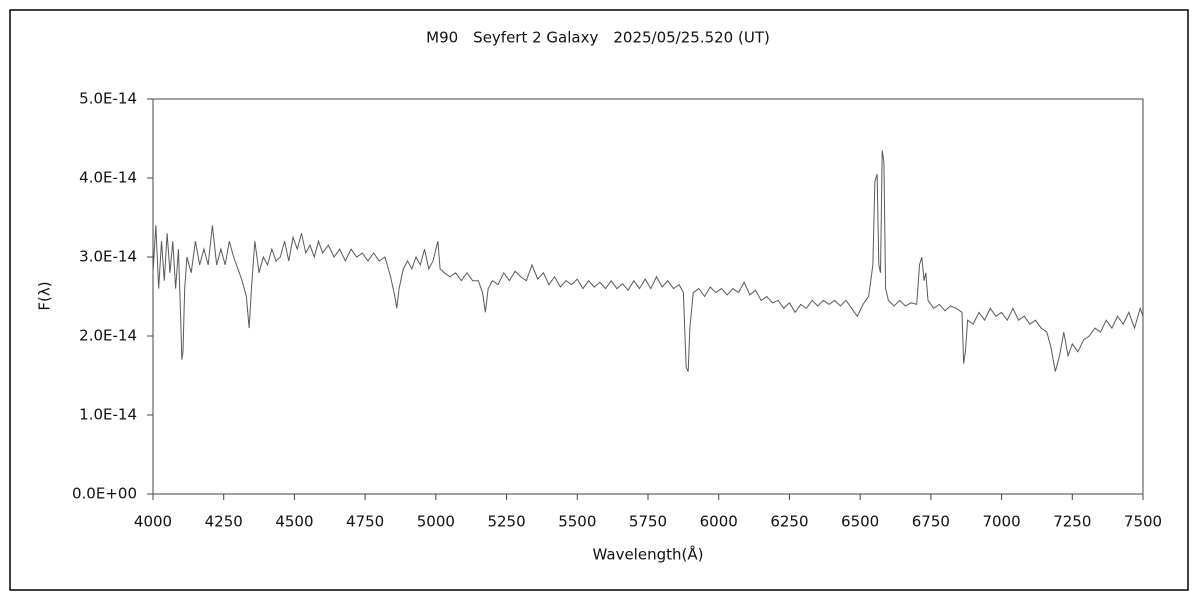 The height and width of the screenshot is (600, 1200). Describe the element at coordinates (648, 522) in the screenshot. I see `x-tick-label: 5750` at that location.